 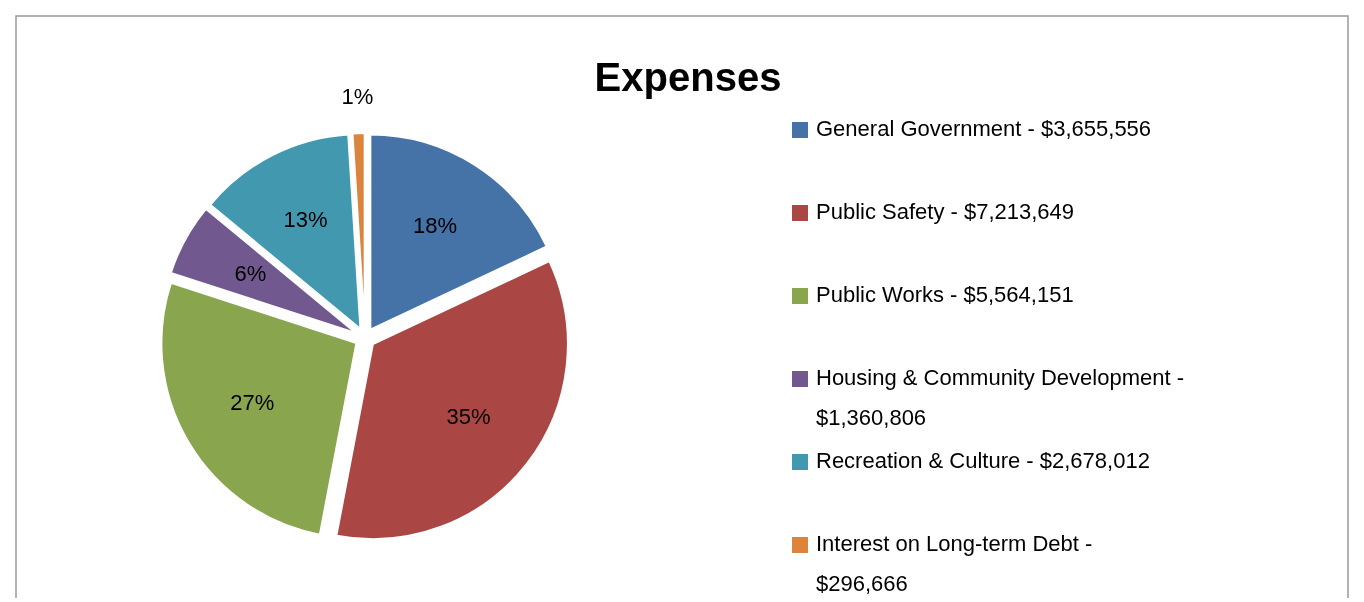 I want to click on legend-label: General Government - $3,655,556, so click(x=984, y=128).